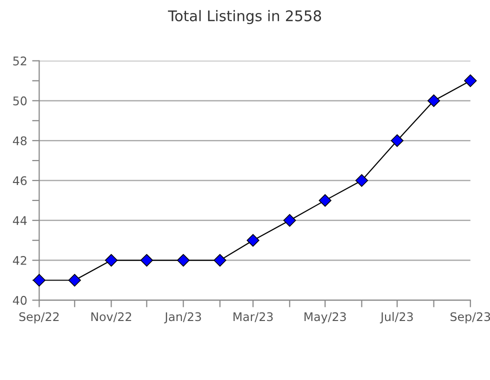 This screenshot has height=380, width=490. I want to click on x-tick-label: Sep/23, so click(470, 318).